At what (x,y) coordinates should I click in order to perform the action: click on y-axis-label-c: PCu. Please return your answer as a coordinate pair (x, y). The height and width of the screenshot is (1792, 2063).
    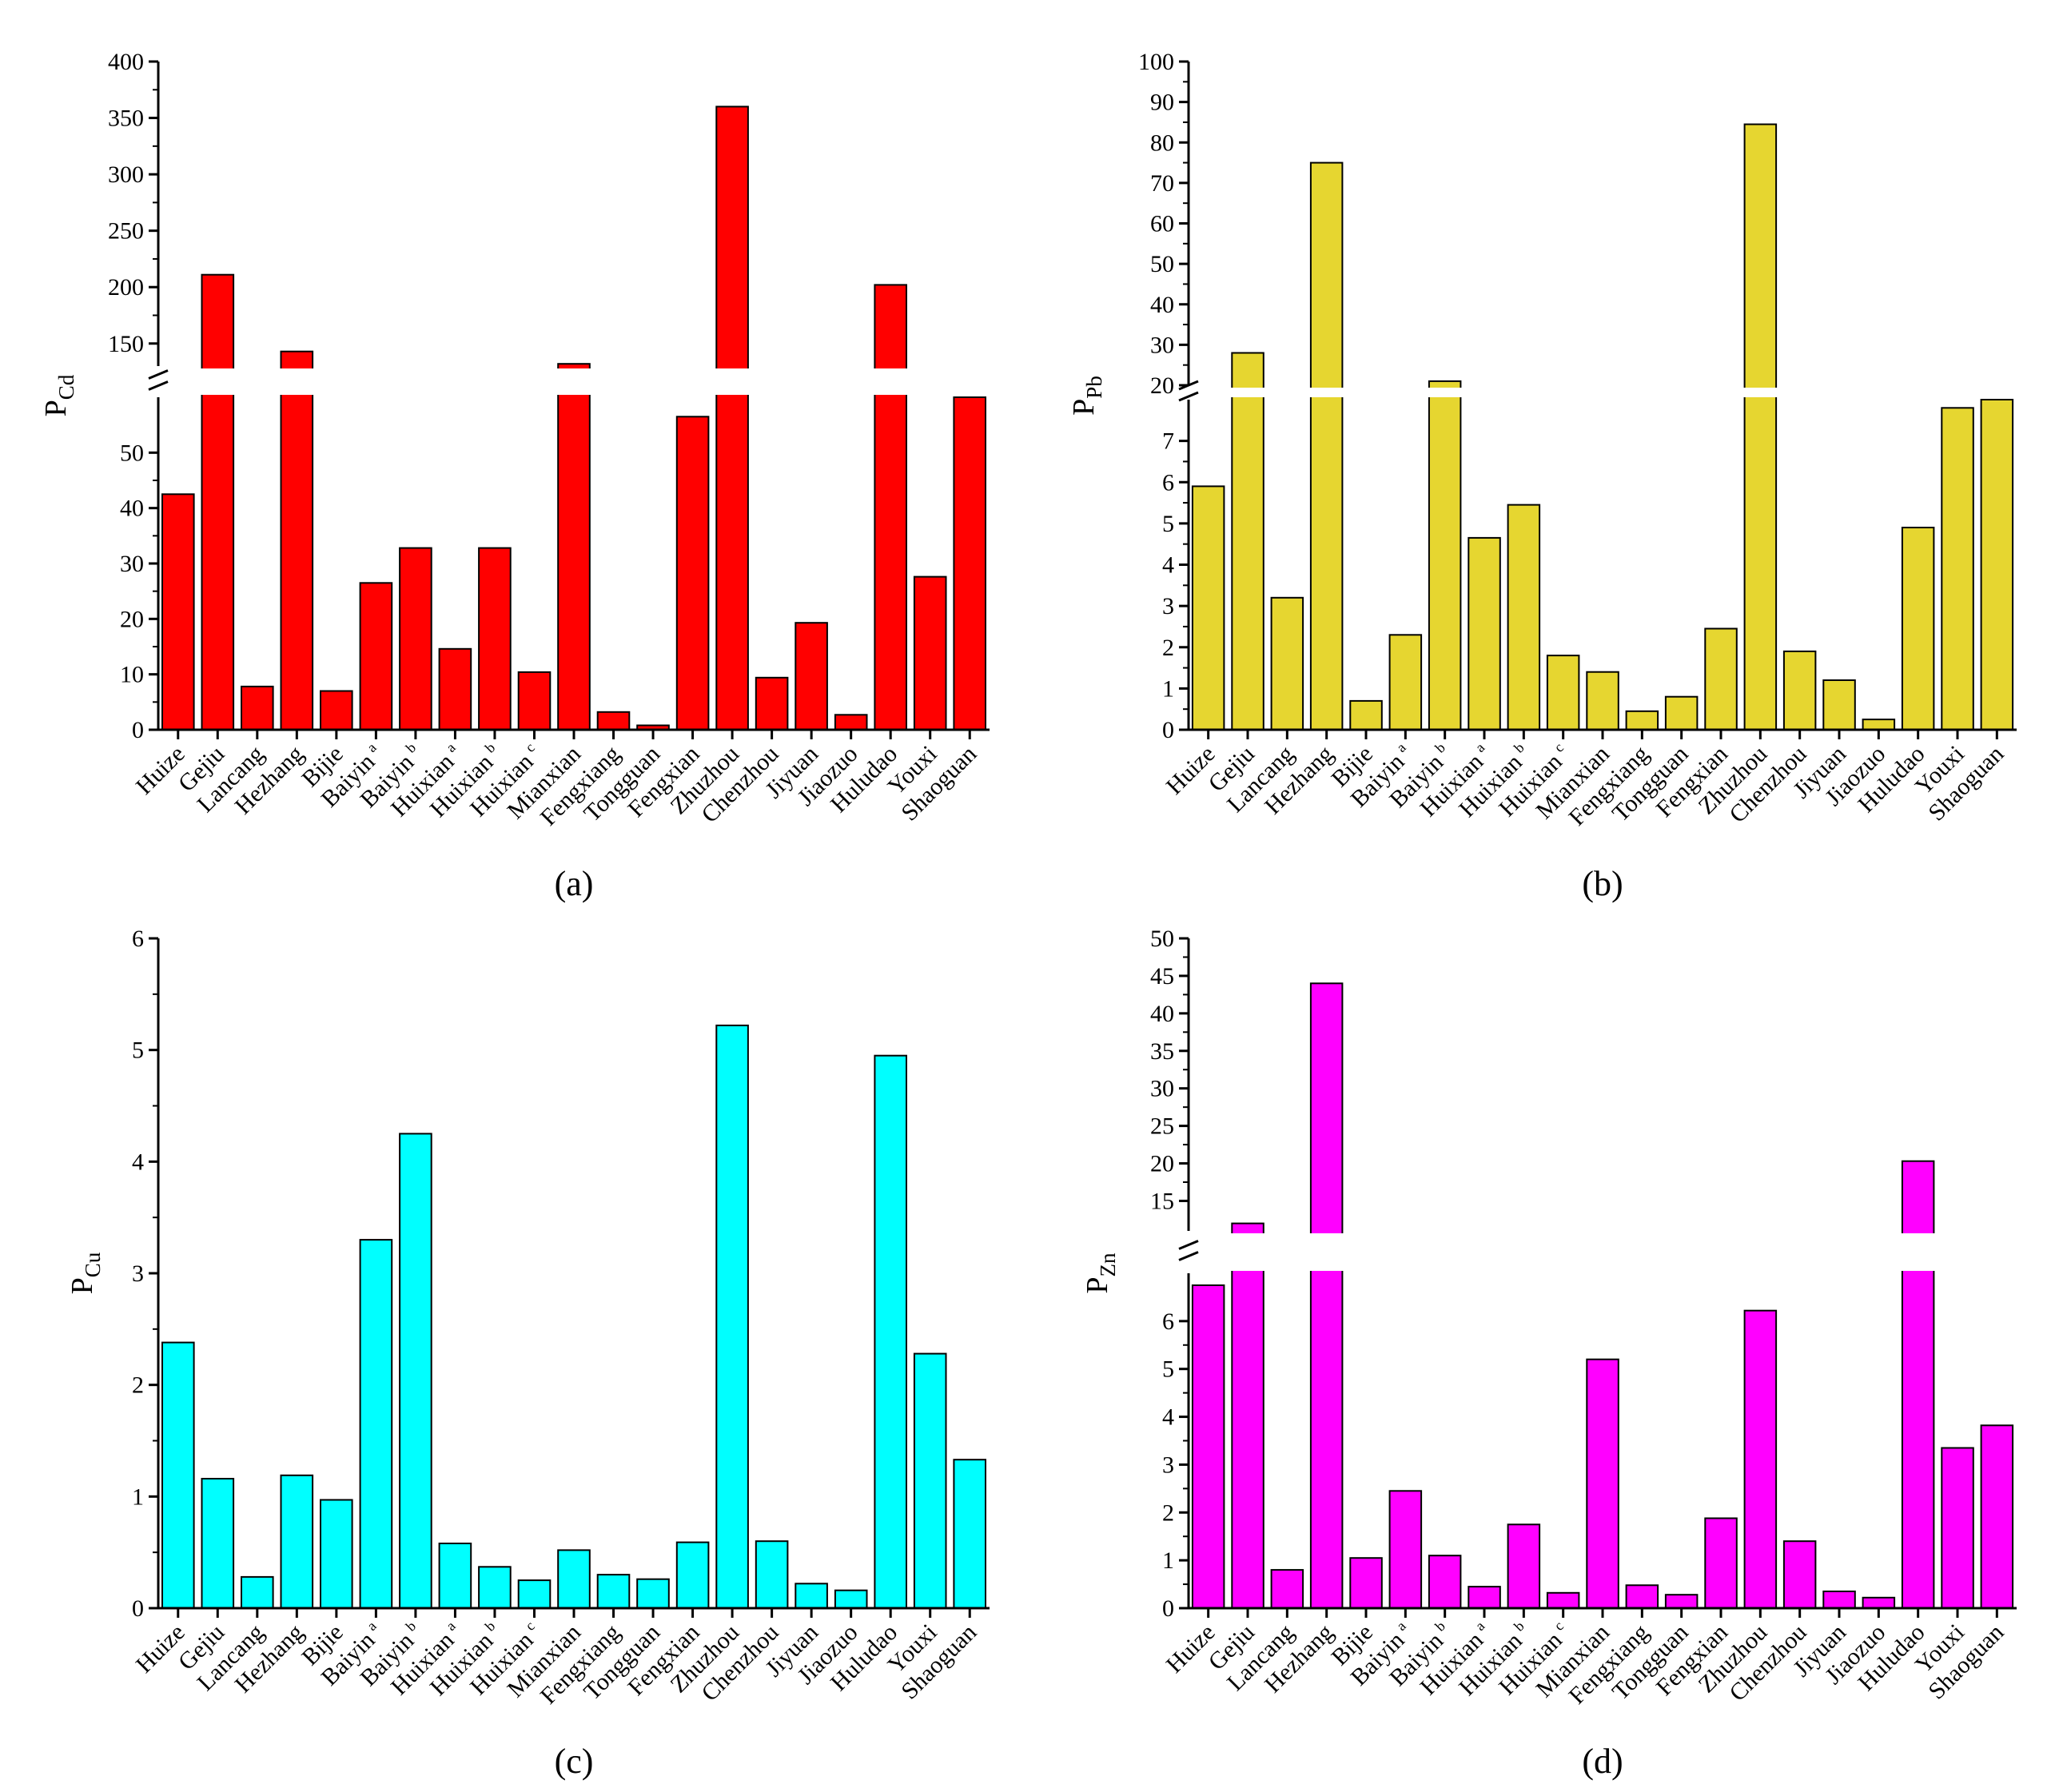
    Looking at the image, I should click on (86, 1273).